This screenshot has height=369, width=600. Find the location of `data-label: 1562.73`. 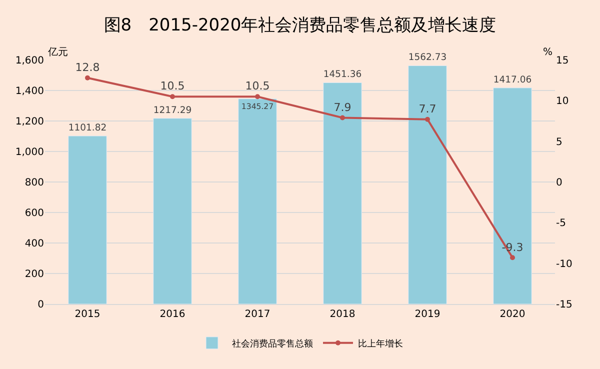

data-label: 1562.73 is located at coordinates (427, 58).